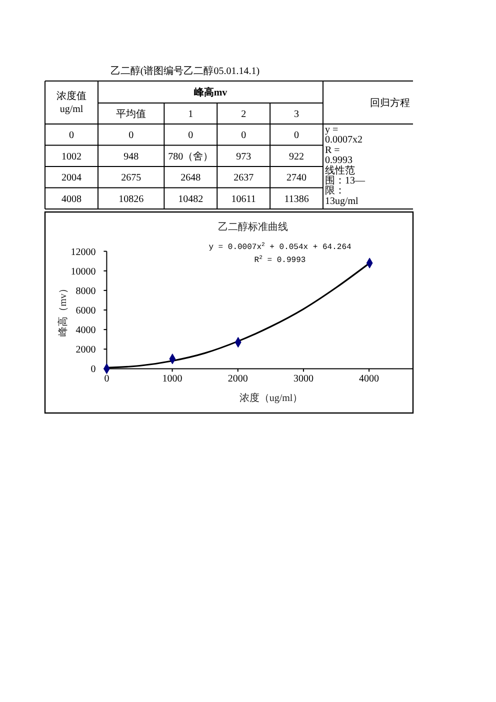 This screenshot has width=496, height=702. What do you see at coordinates (86, 330) in the screenshot?
I see `y-tick-label: 4000` at bounding box center [86, 330].